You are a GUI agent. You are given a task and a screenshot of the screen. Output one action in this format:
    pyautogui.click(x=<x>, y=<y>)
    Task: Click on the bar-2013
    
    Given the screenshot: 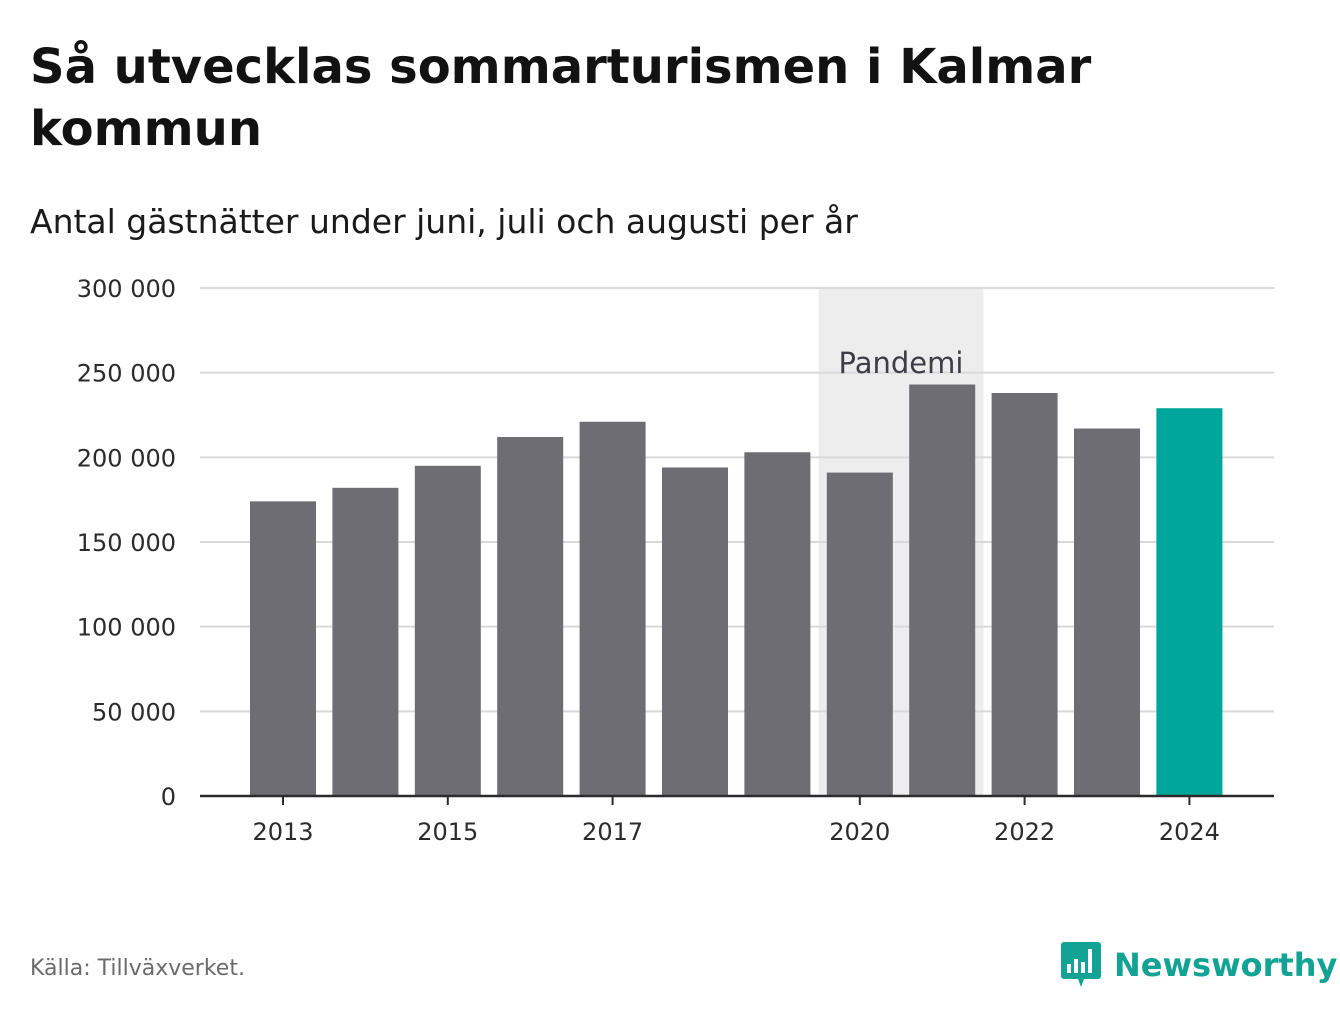 What is the action you would take?
    pyautogui.click(x=283, y=648)
    